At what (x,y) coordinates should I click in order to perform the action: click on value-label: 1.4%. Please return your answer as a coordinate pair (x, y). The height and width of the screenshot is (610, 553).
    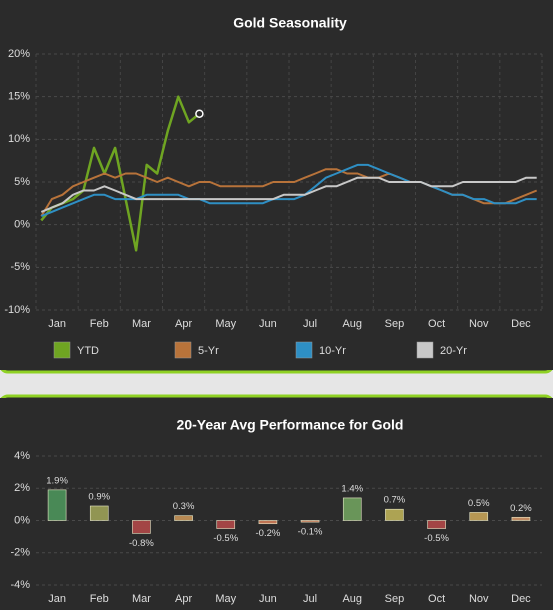
    Looking at the image, I should click on (352, 488).